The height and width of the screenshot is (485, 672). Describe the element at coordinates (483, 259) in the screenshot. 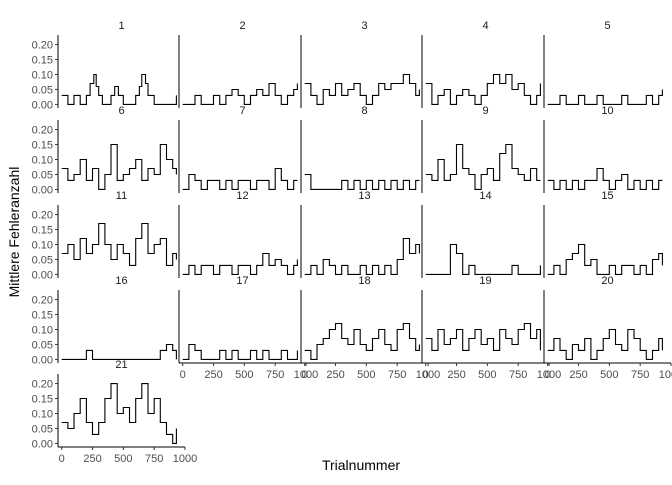

I see `panel-14-series-line` at that location.